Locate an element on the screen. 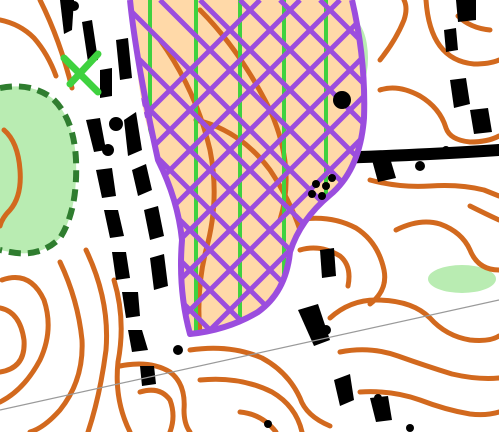 The image size is (499, 432). paved-track is located at coordinates (414, 154).